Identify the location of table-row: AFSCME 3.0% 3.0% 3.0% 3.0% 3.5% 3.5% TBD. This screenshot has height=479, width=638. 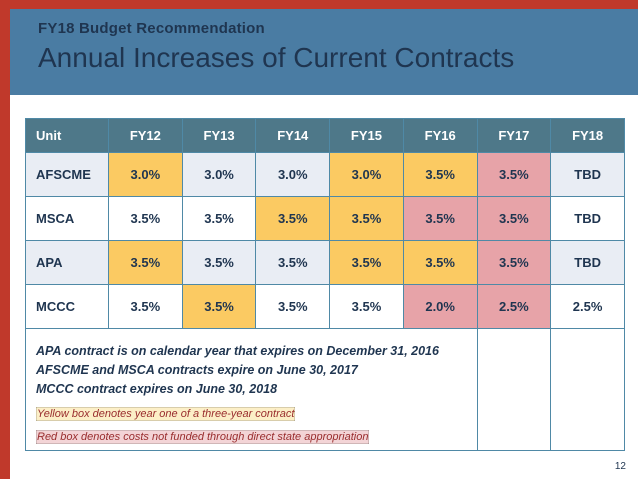
(325, 174).